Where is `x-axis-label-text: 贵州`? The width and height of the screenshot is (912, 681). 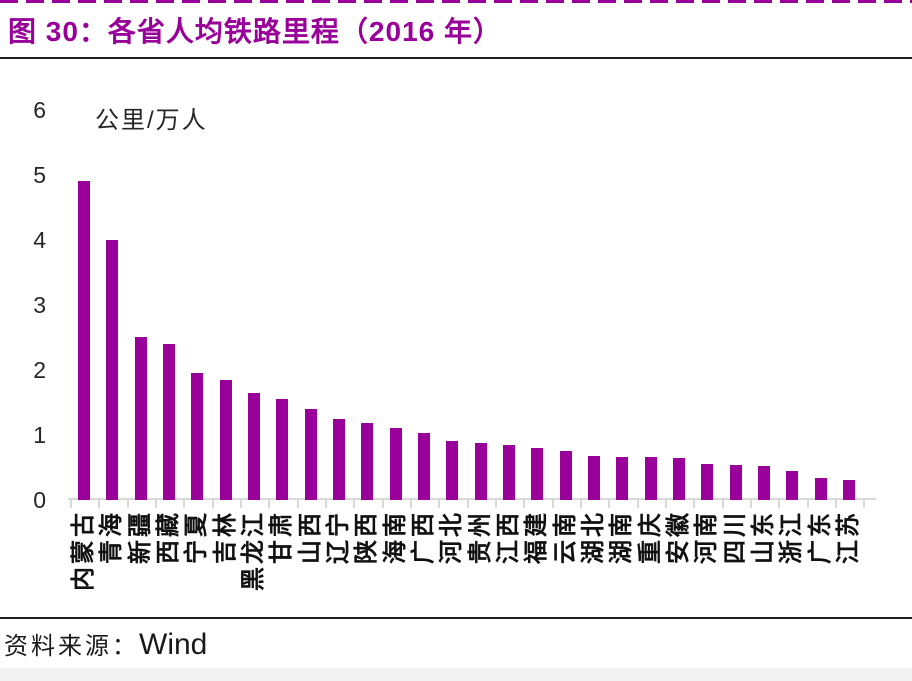 x-axis-label-text: 贵州 is located at coordinates (480, 537).